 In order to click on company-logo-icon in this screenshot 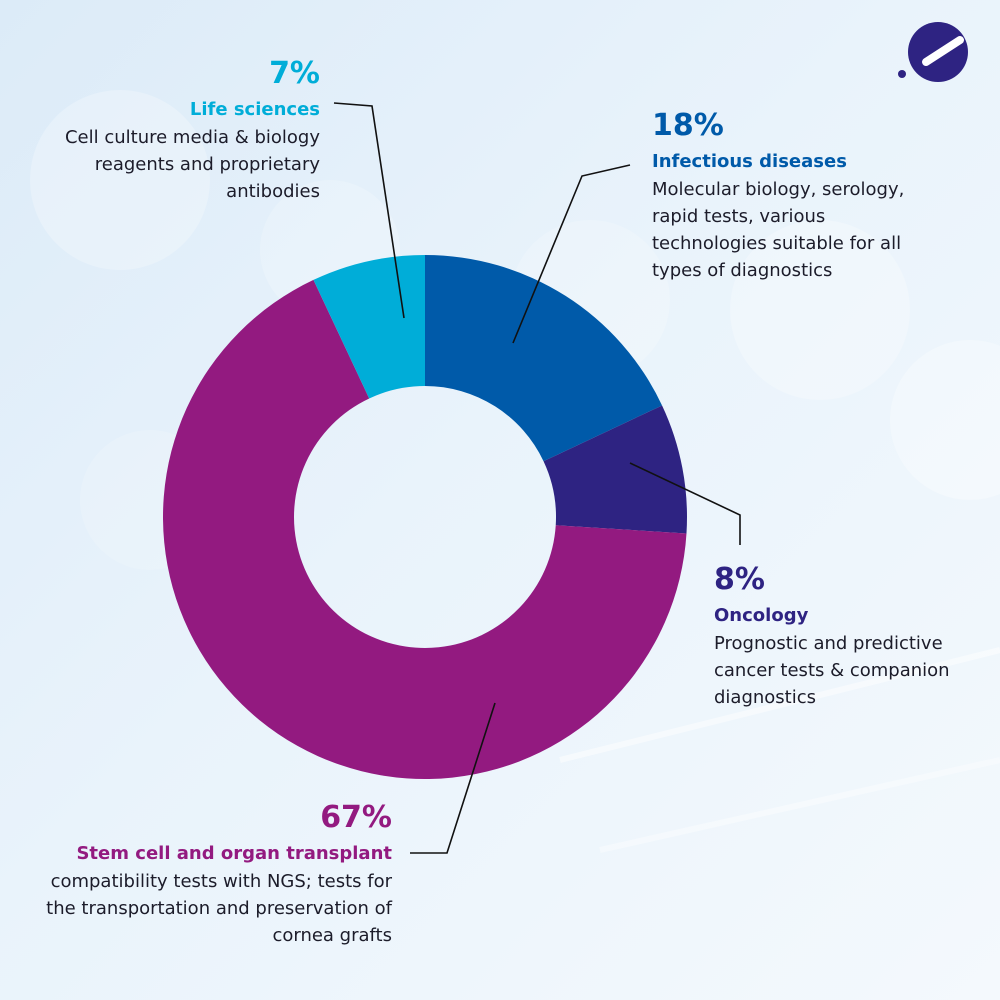, I will do `click(933, 52)`.